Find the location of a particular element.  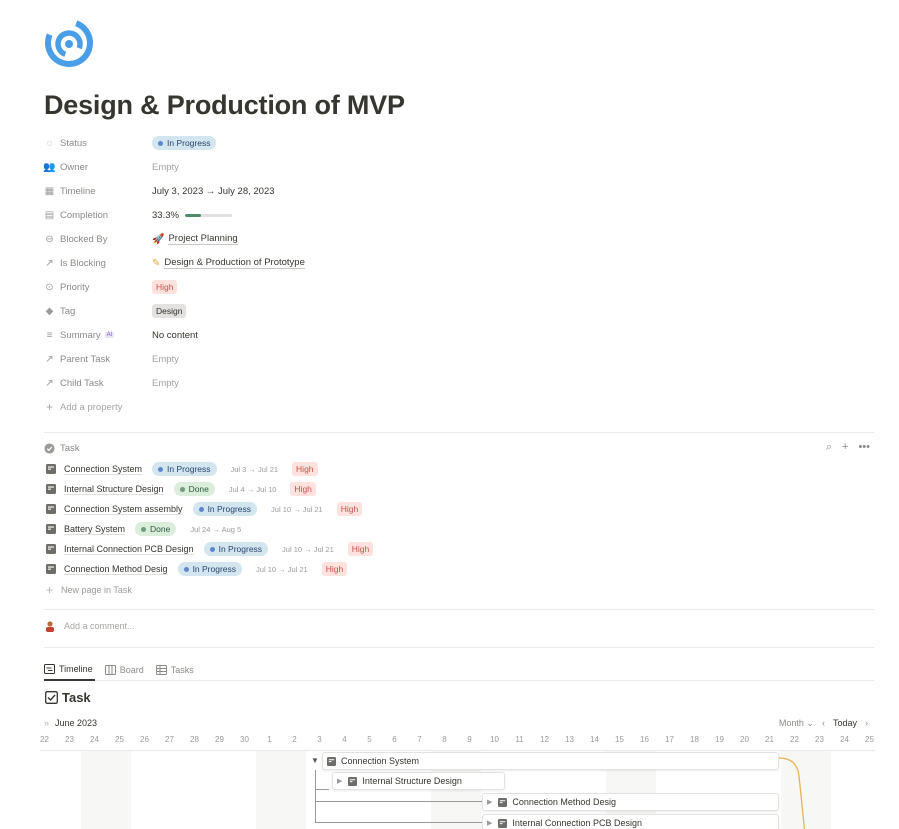

property-label: Status is located at coordinates (73, 143).